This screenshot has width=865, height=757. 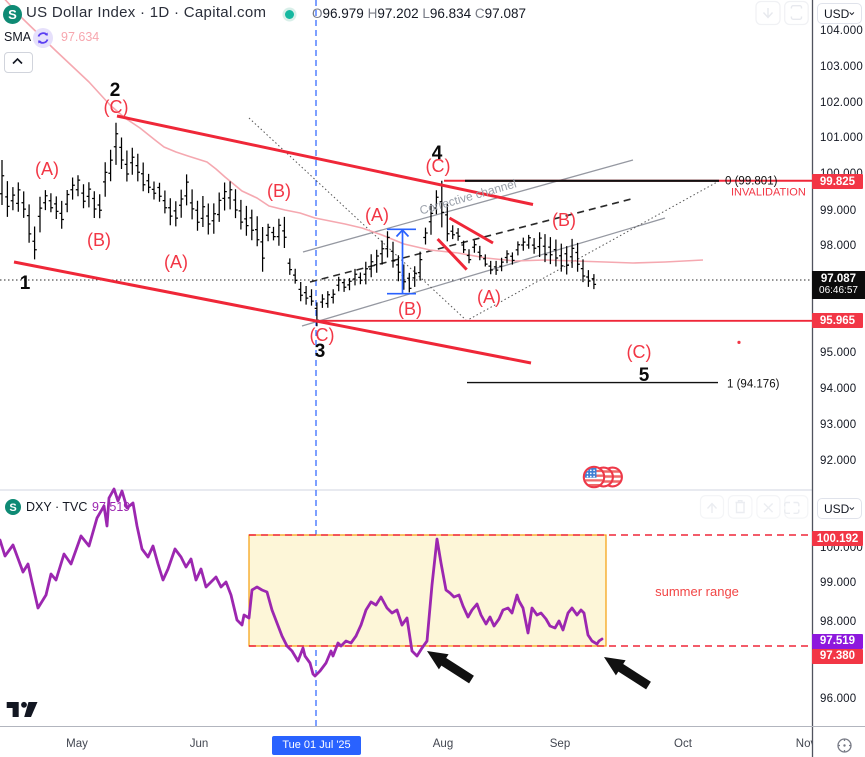 I want to click on svg-text: 5, so click(x=644, y=375).